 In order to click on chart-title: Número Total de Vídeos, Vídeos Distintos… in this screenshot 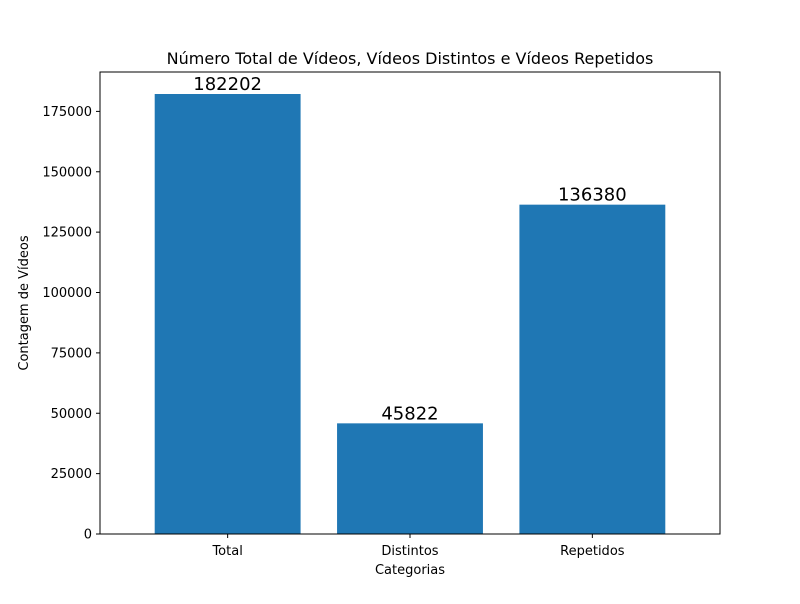, I will do `click(410, 58)`.